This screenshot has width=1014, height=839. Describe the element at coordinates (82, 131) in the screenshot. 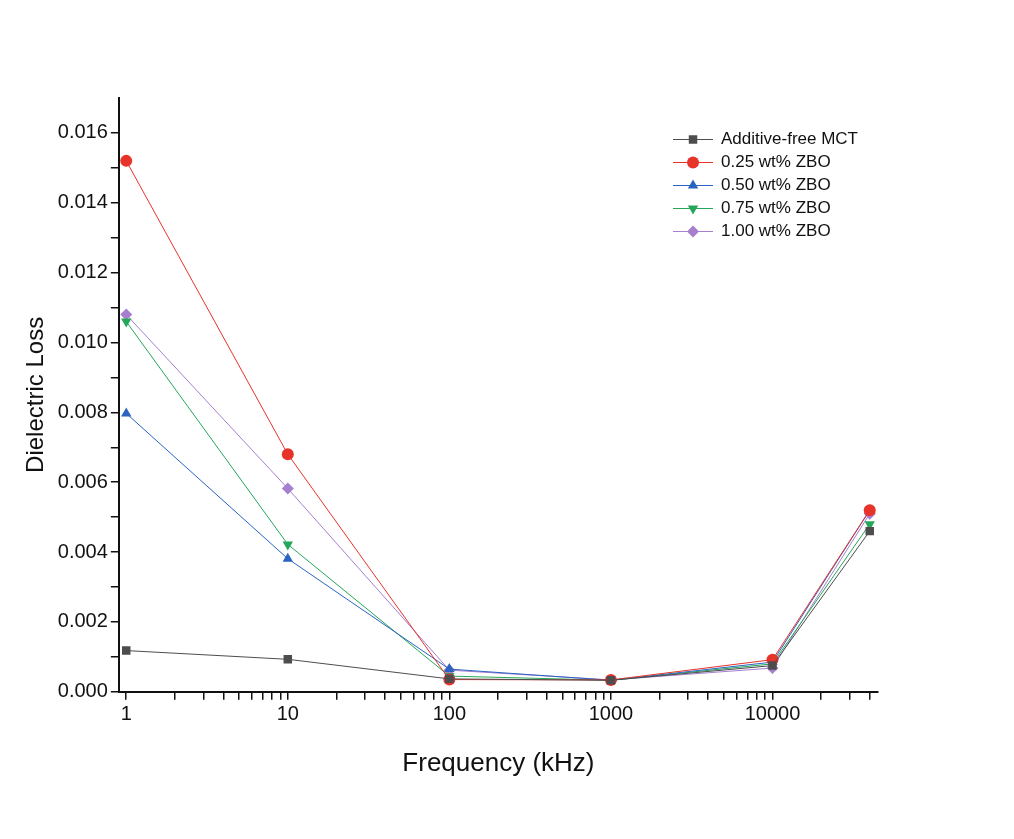

I see `y-tick-label: 0.016` at that location.